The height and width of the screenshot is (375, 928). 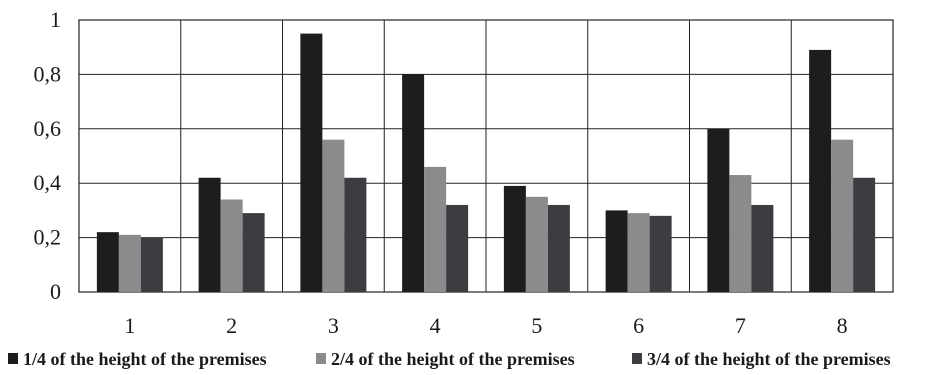 What do you see at coordinates (769, 359) in the screenshot?
I see `legend-label: 3/4 of the height of the premises` at bounding box center [769, 359].